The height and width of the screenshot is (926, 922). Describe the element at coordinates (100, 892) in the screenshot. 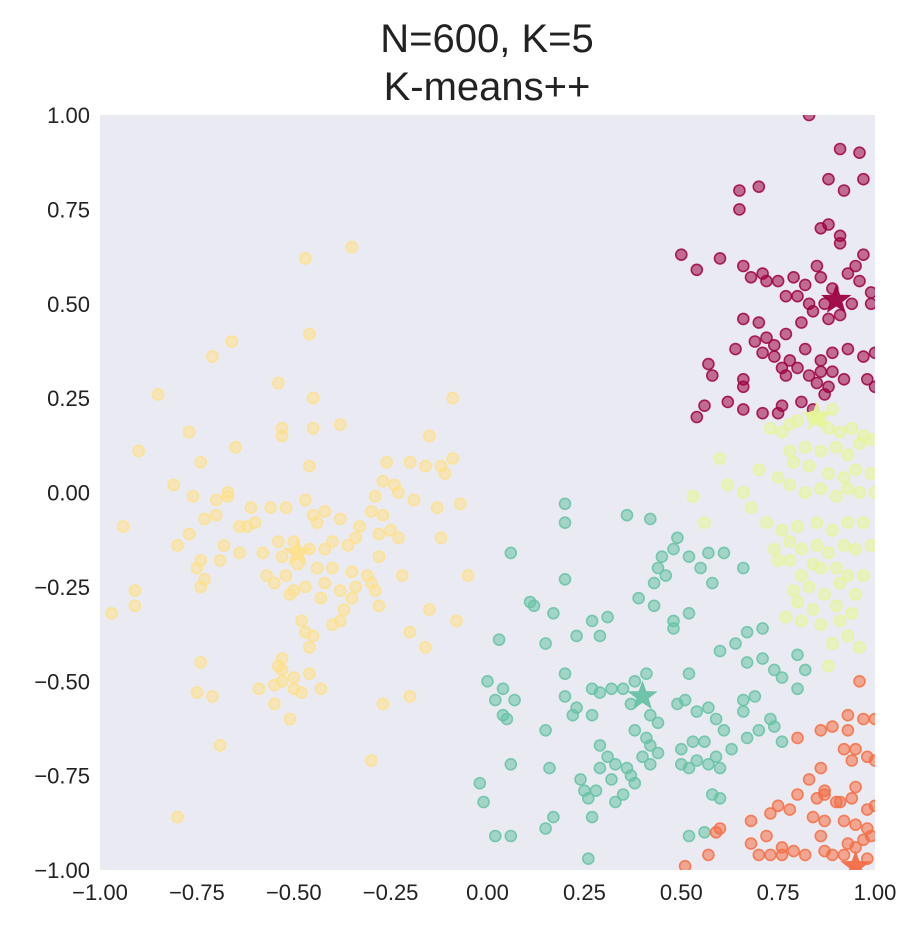

I see `x-tick-label: −1.00` at that location.